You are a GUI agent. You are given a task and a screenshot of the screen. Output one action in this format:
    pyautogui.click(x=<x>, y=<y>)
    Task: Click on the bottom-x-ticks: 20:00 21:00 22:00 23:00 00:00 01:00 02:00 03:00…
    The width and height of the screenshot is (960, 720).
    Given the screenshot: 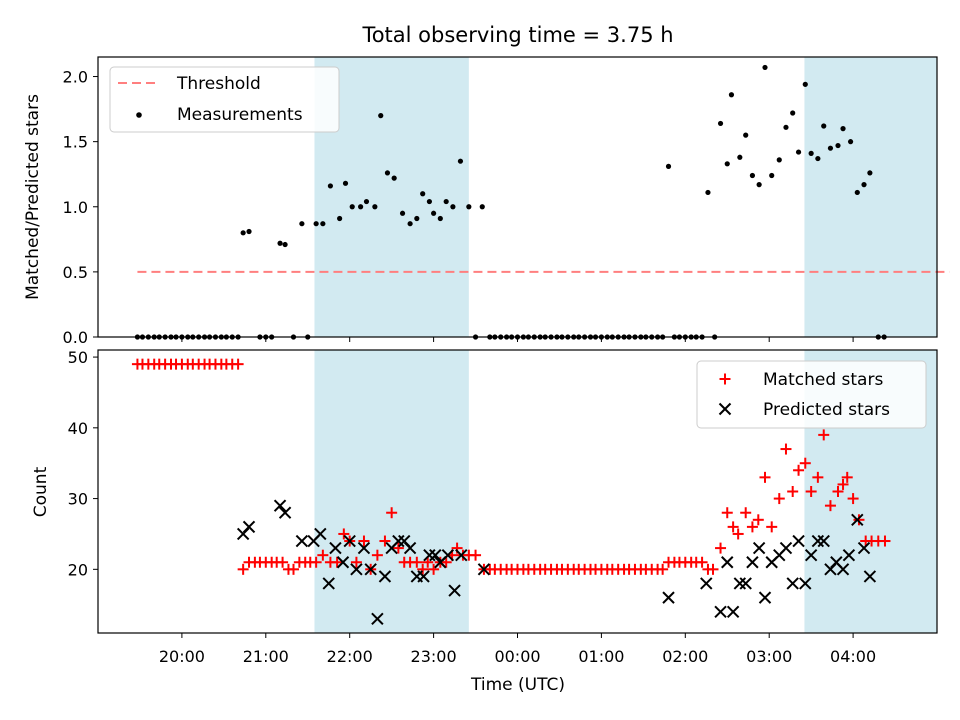 What is the action you would take?
    pyautogui.click(x=517, y=649)
    